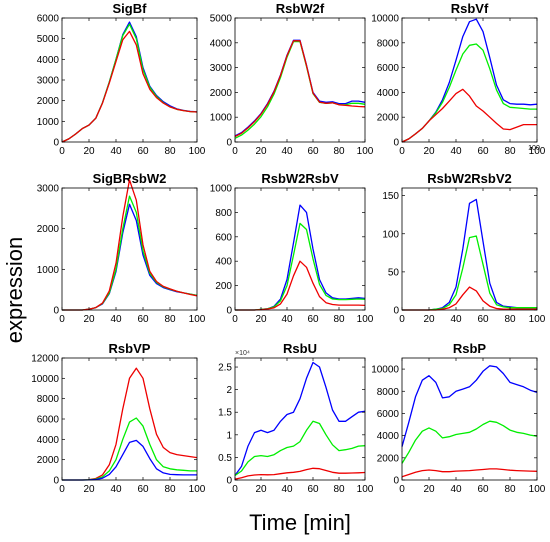 This screenshot has width=550, height=542. What do you see at coordinates (48, 39) in the screenshot?
I see `y-tick-label: 5000` at bounding box center [48, 39].